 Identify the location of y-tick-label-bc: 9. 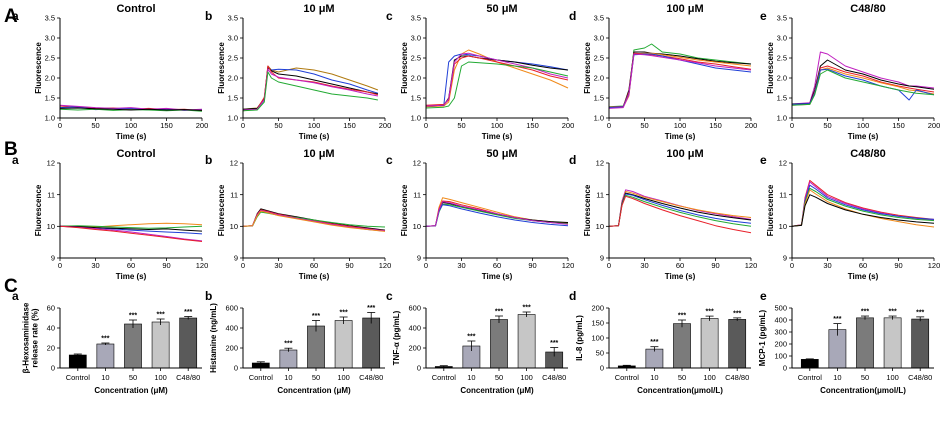
(419, 258).